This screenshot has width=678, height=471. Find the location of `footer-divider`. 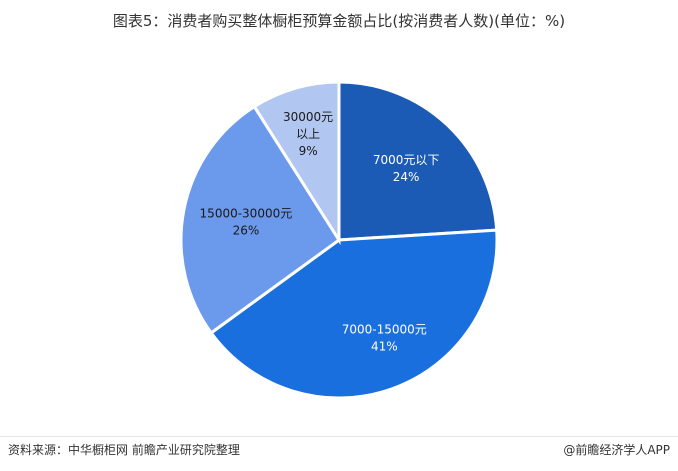

footer-divider is located at coordinates (339, 436).